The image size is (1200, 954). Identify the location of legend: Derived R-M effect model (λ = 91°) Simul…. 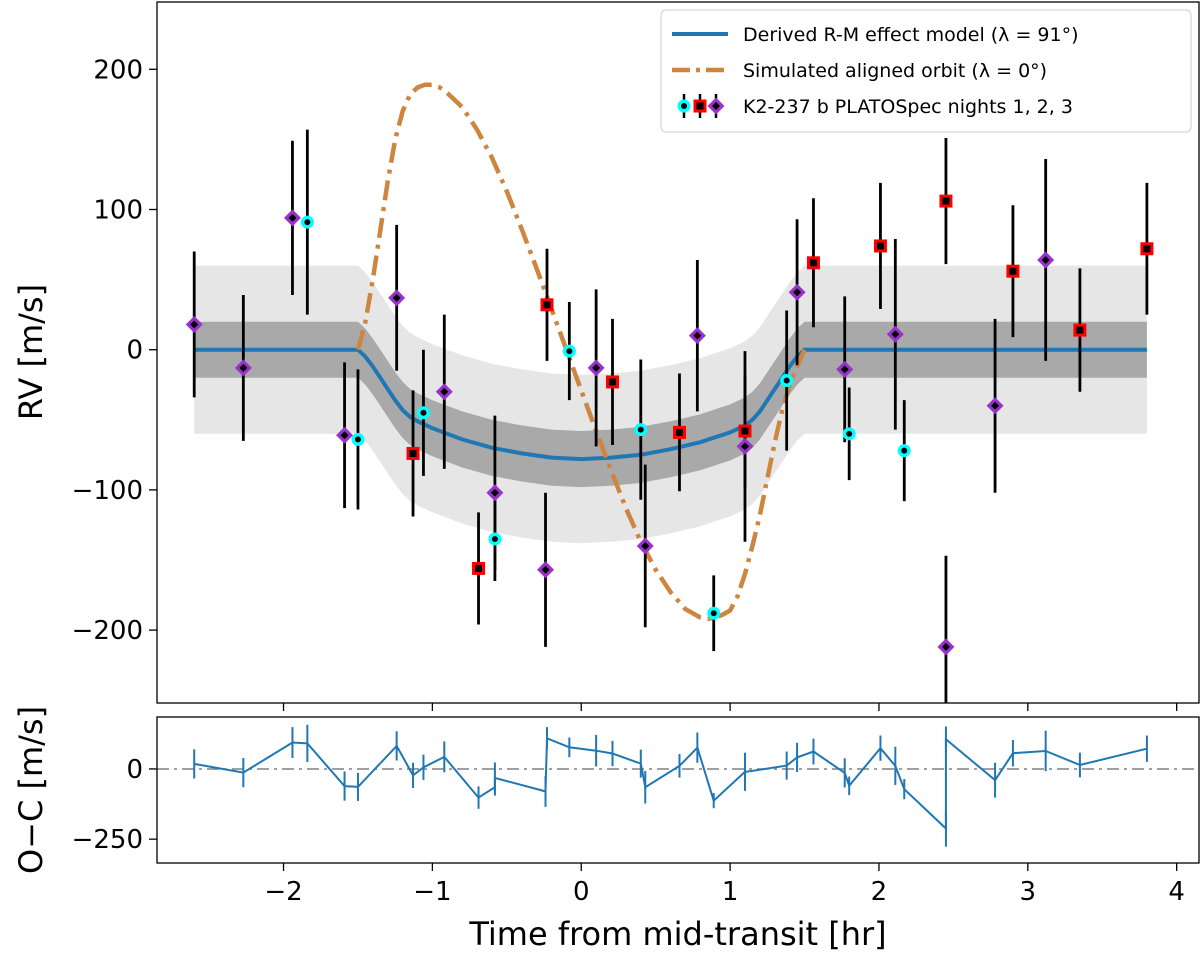
(926, 71).